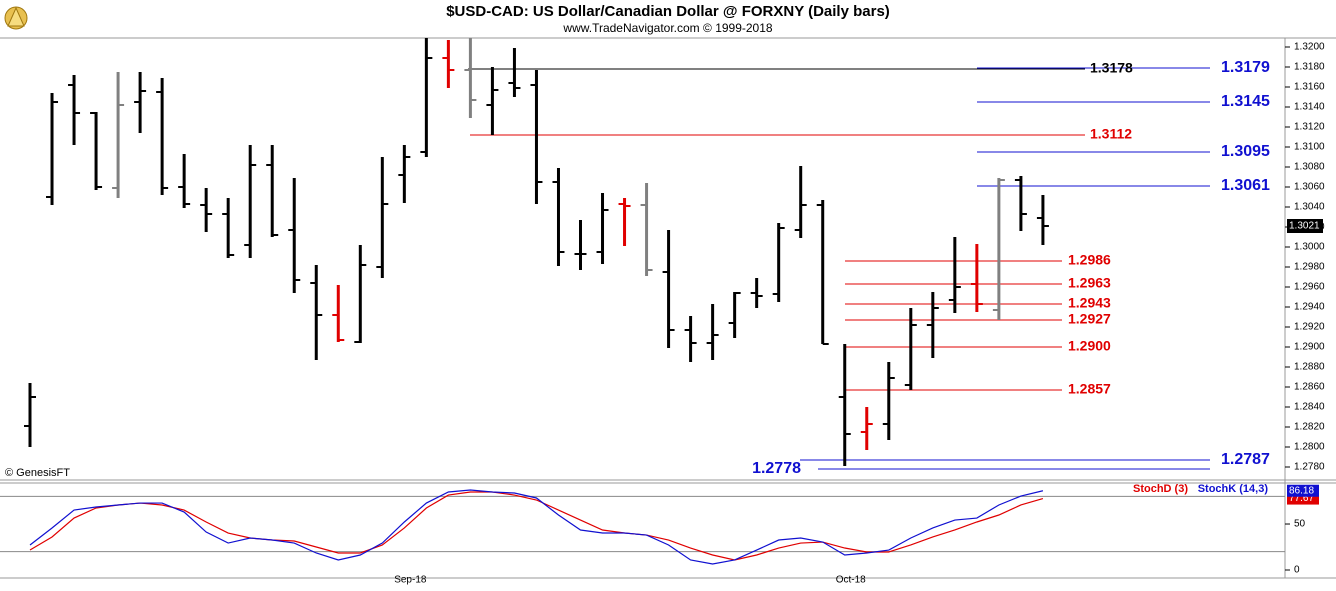  What do you see at coordinates (1309, 87) in the screenshot?
I see `y-tick-label: 1.3160` at bounding box center [1309, 87].